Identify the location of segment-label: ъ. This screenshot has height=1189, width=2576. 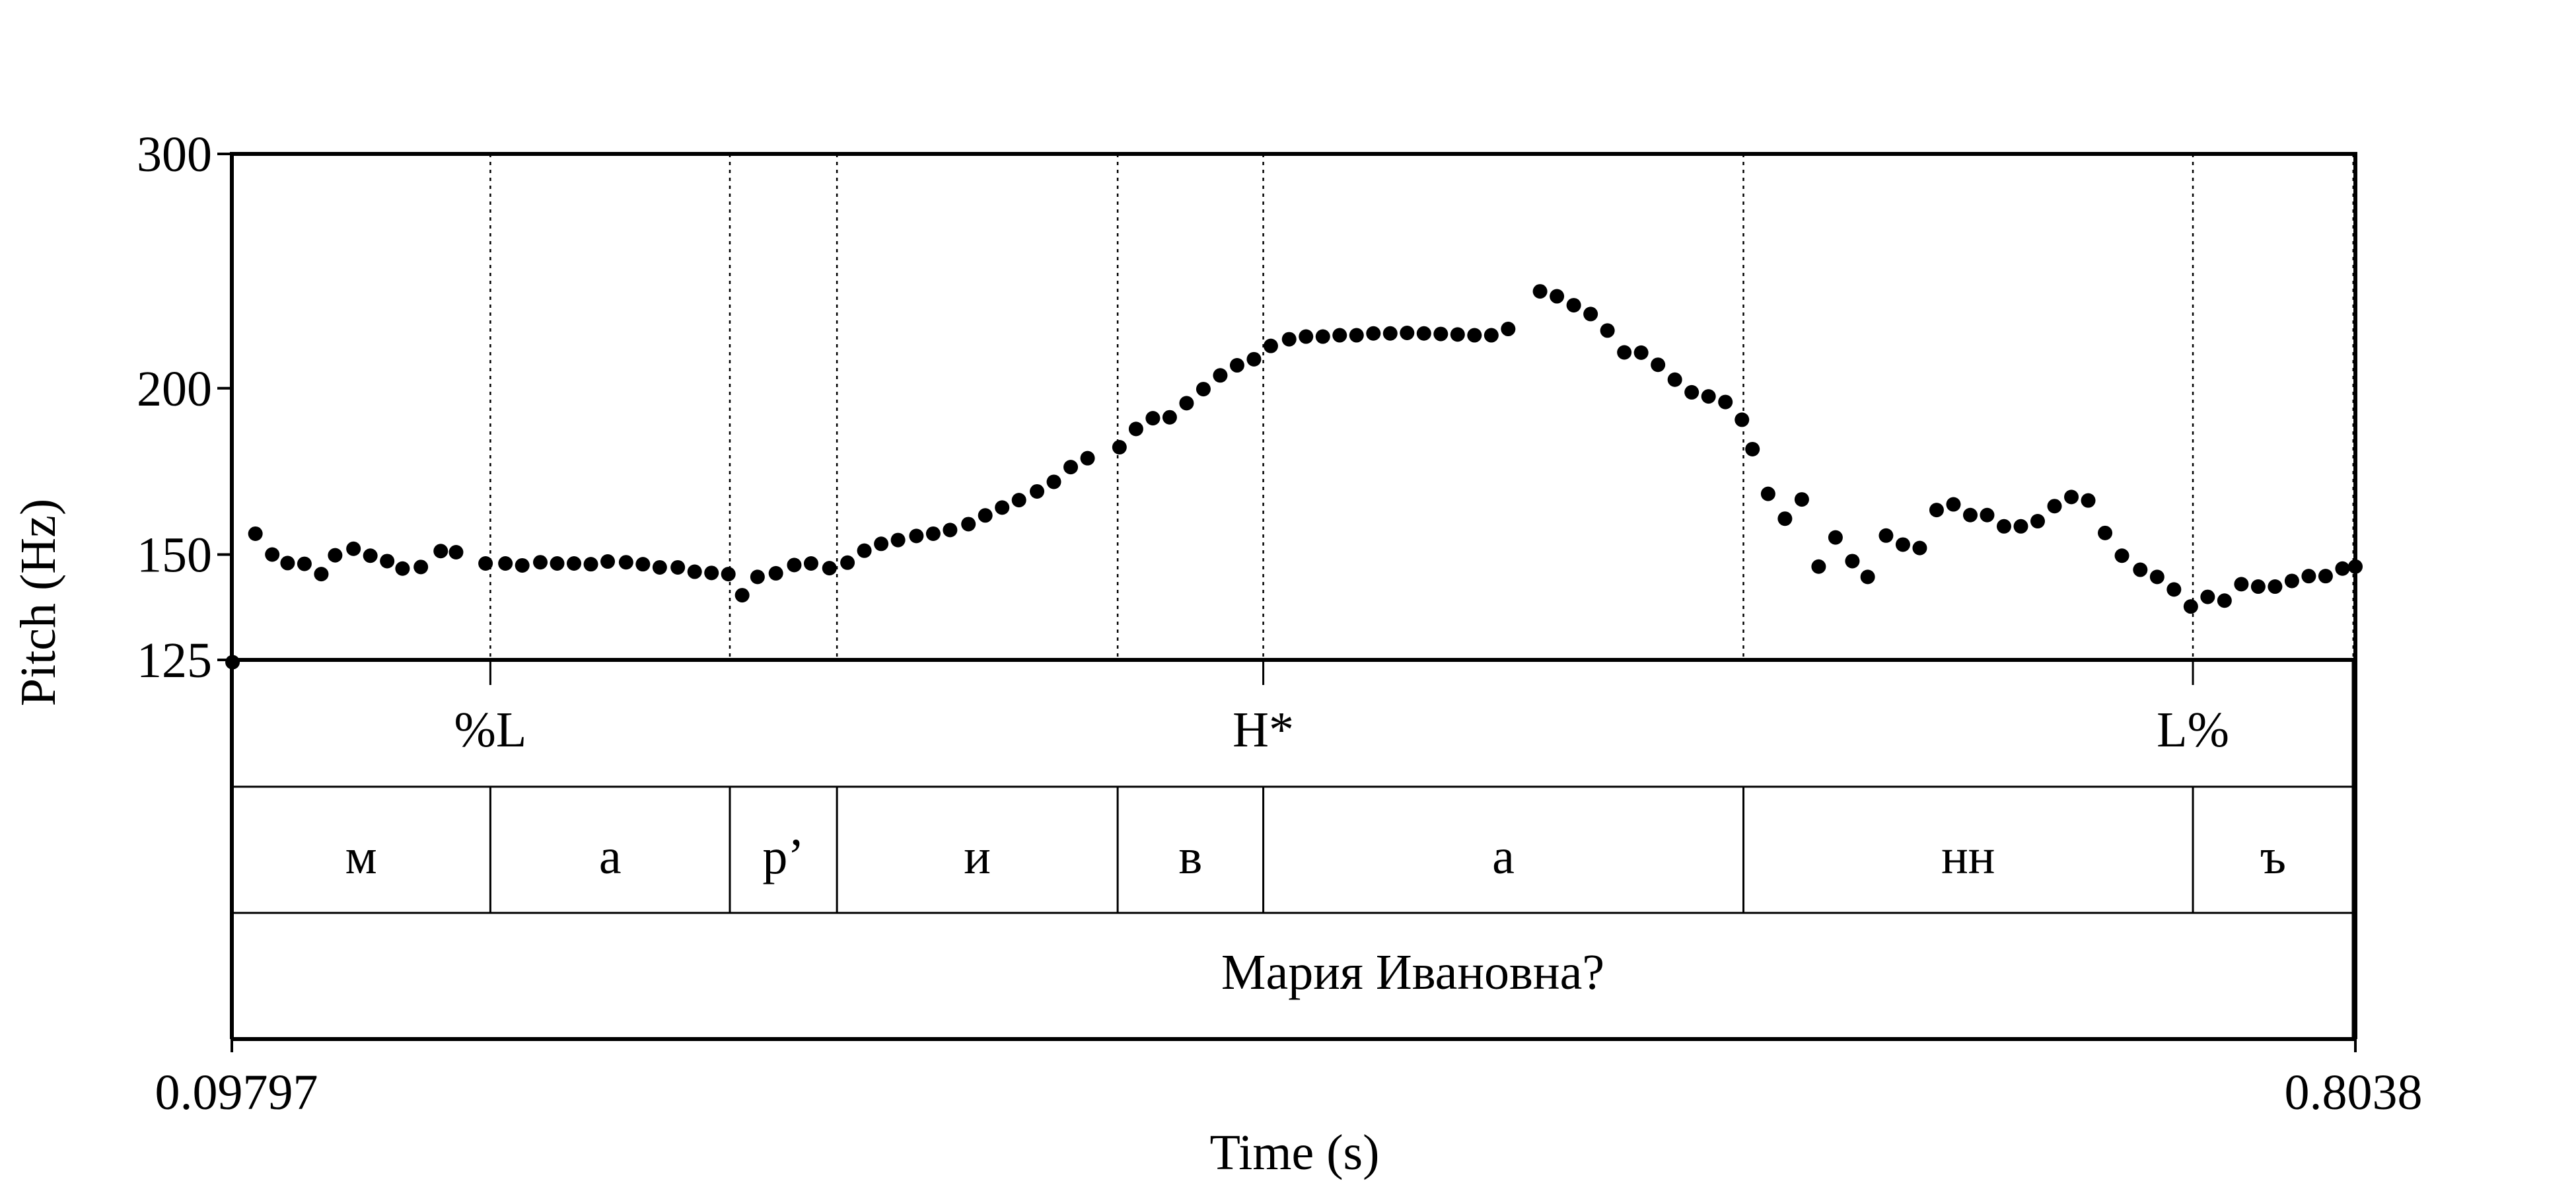
(2273, 856).